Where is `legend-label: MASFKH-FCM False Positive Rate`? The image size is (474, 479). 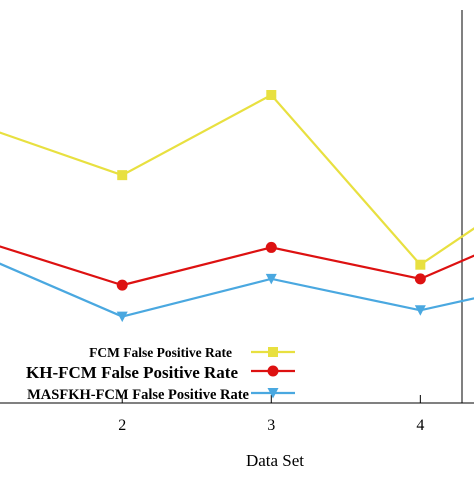 legend-label: MASFKH-FCM False Positive Rate is located at coordinates (138, 395).